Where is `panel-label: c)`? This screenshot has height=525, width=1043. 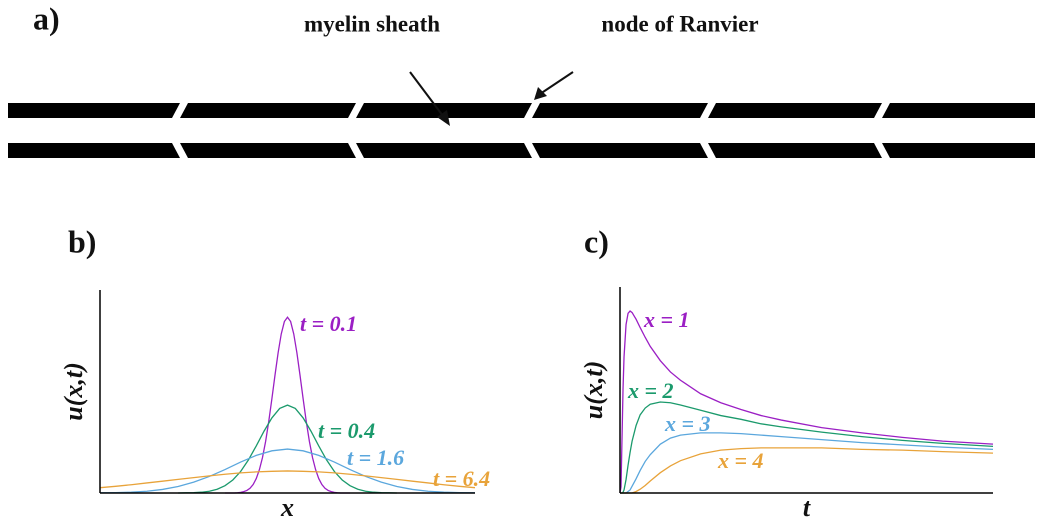 panel-label: c) is located at coordinates (596, 241).